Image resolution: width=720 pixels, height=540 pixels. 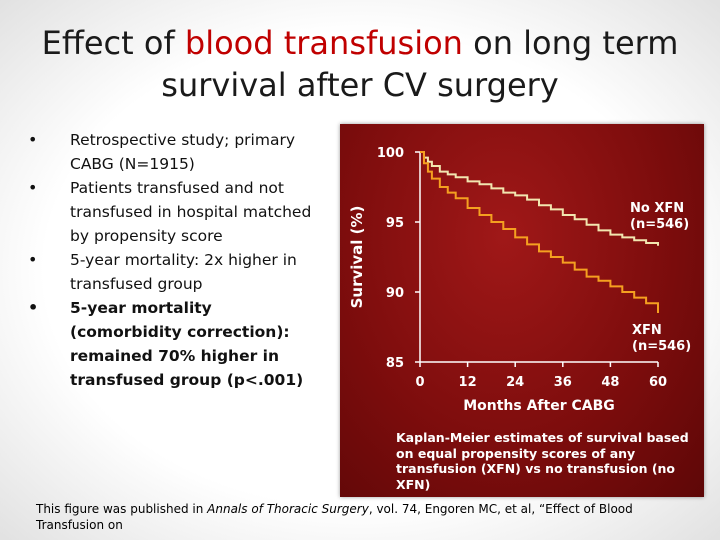 I want to click on series-line-xfn, so click(x=539, y=232).